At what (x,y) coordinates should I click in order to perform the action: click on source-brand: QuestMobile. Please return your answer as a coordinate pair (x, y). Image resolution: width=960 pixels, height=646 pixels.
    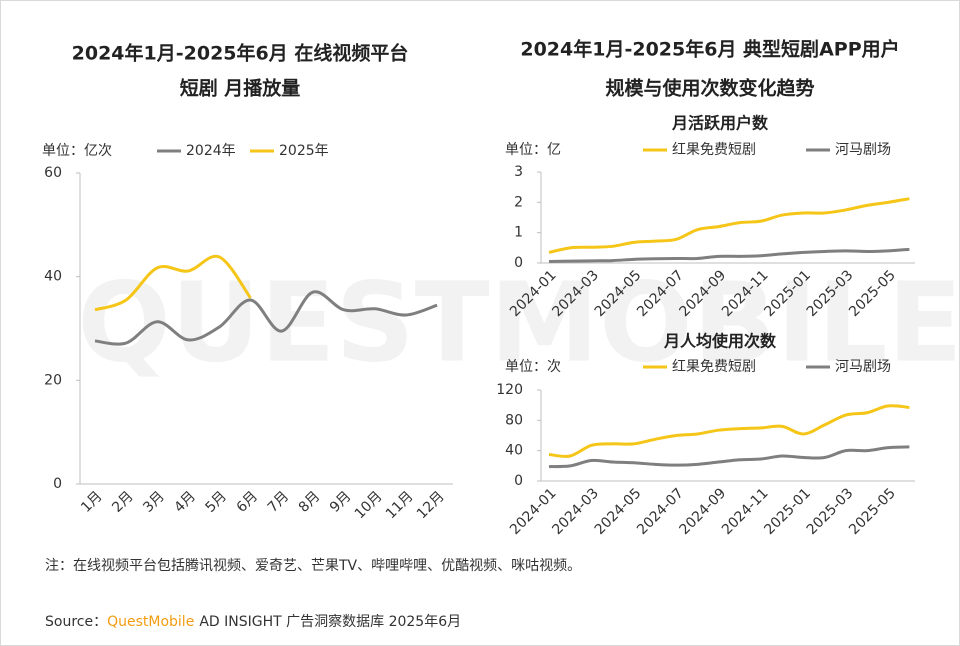
    Looking at the image, I should click on (150, 622).